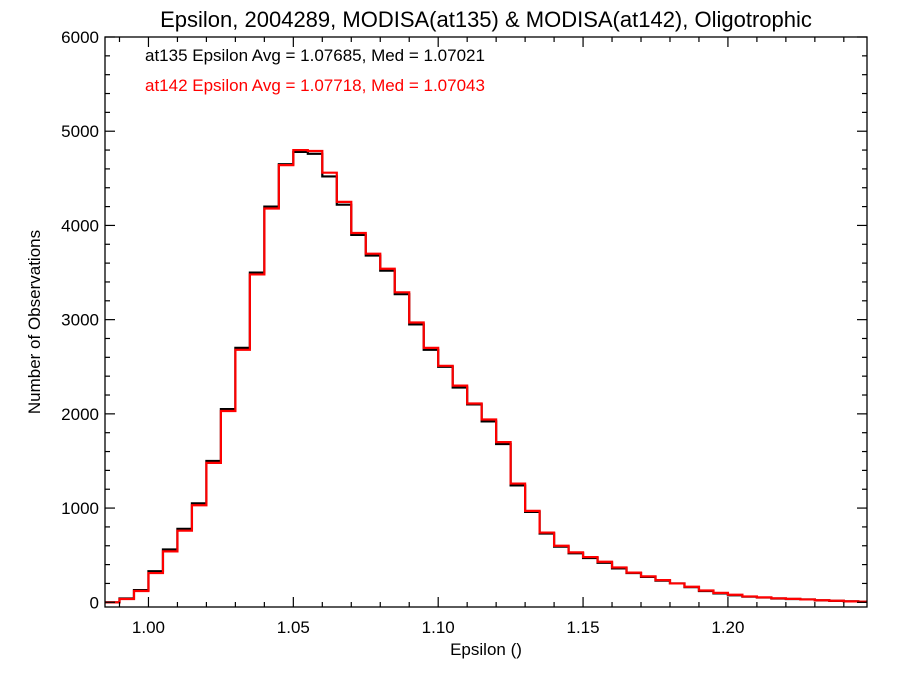 Image resolution: width=900 pixels, height=675 pixels. I want to click on x-tick-label: 1.20, so click(727, 627).